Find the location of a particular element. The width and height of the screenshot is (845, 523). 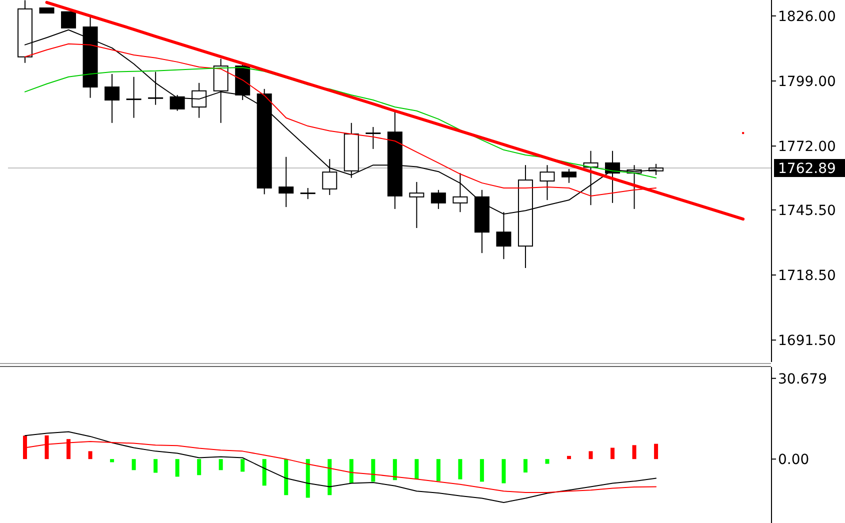

line-series is located at coordinates (340, 467).